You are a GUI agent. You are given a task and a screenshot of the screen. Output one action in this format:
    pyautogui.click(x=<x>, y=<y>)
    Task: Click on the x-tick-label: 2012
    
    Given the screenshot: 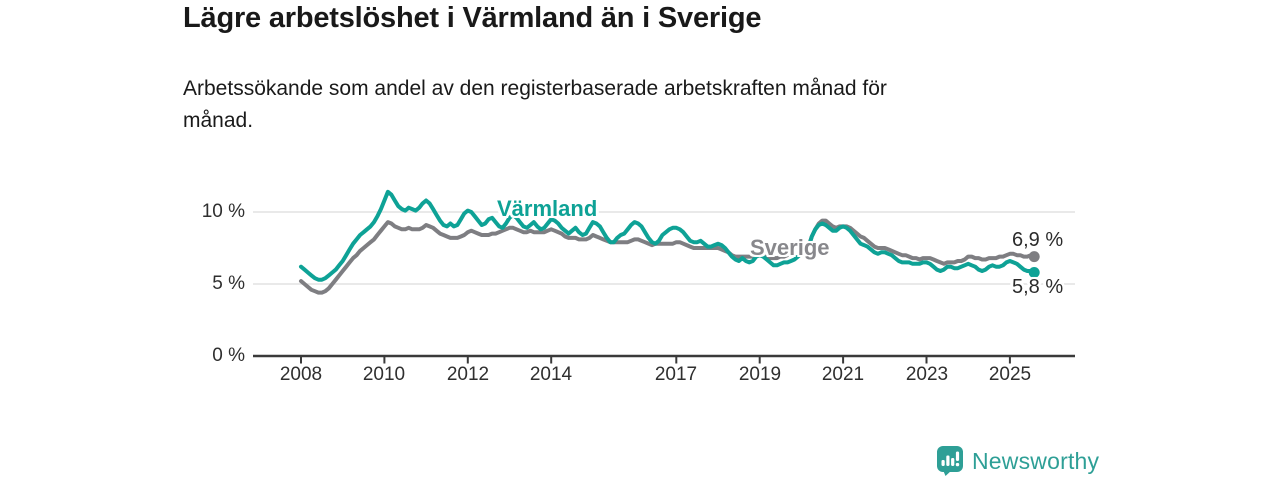 What is the action you would take?
    pyautogui.click(x=468, y=374)
    